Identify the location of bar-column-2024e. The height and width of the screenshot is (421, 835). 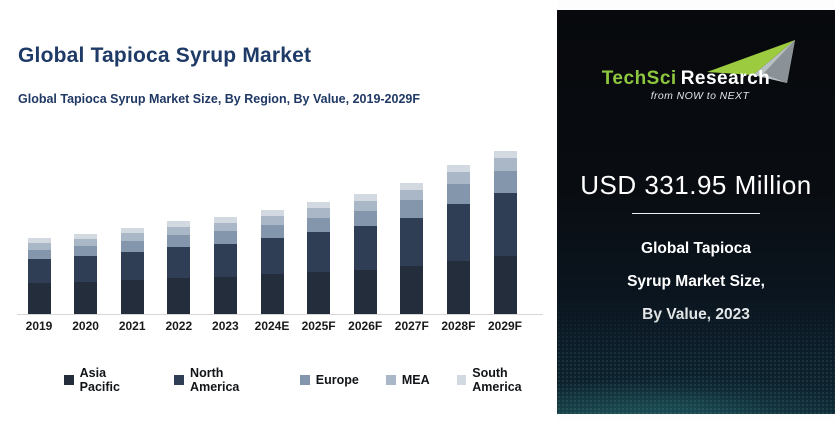
(272, 261).